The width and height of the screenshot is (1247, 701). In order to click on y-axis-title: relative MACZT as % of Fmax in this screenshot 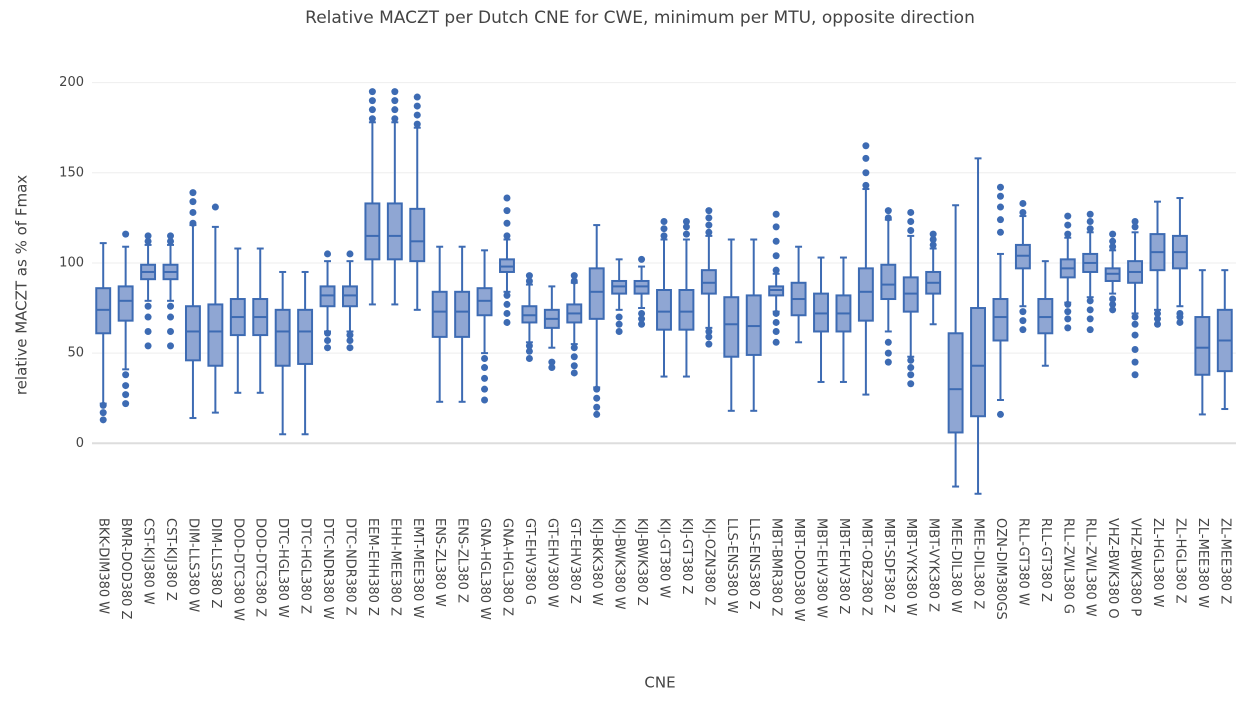, I will do `click(22, 285)`.